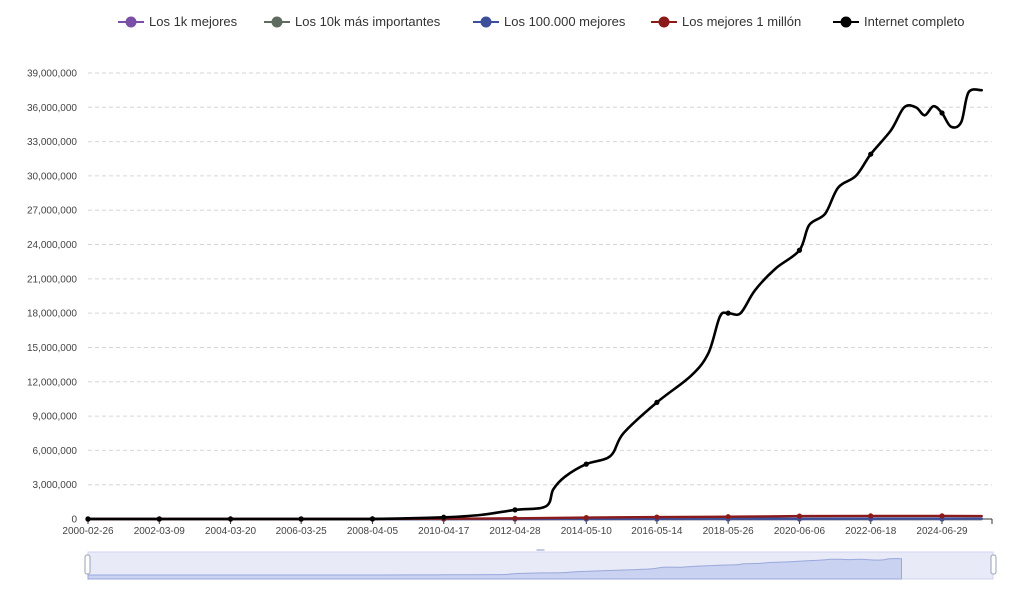 This screenshot has height=599, width=1024. What do you see at coordinates (367, 21) in the screenshot?
I see `legend-label: Los 10k más importantes` at bounding box center [367, 21].